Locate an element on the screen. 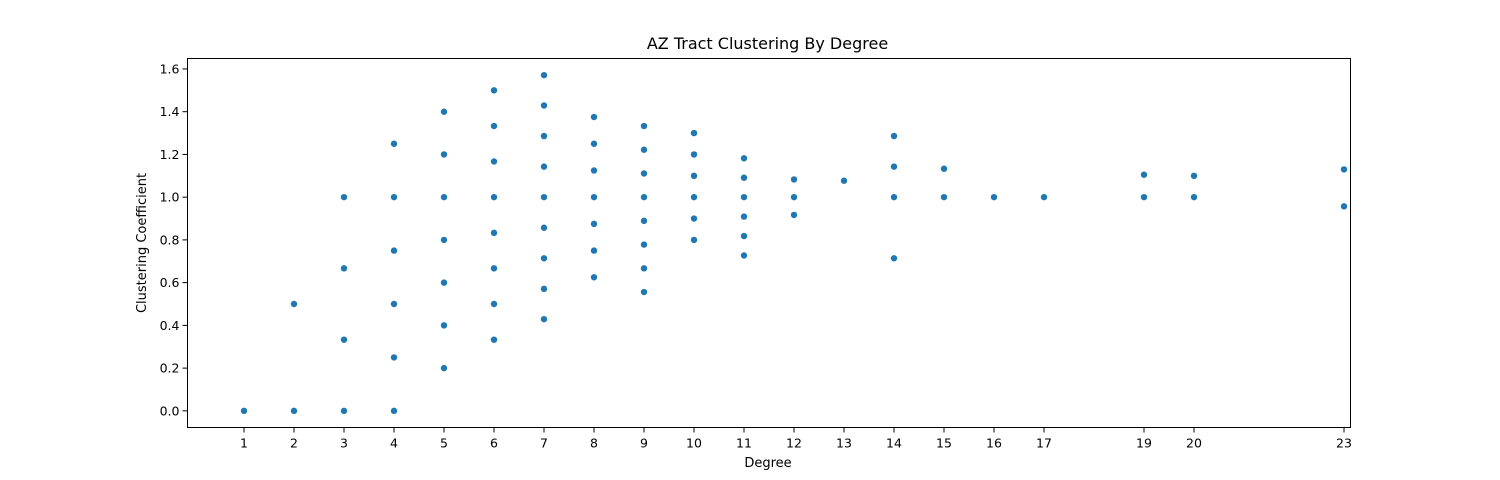 The width and height of the screenshot is (1500, 480). x-tick-label: 3 is located at coordinates (344, 443).